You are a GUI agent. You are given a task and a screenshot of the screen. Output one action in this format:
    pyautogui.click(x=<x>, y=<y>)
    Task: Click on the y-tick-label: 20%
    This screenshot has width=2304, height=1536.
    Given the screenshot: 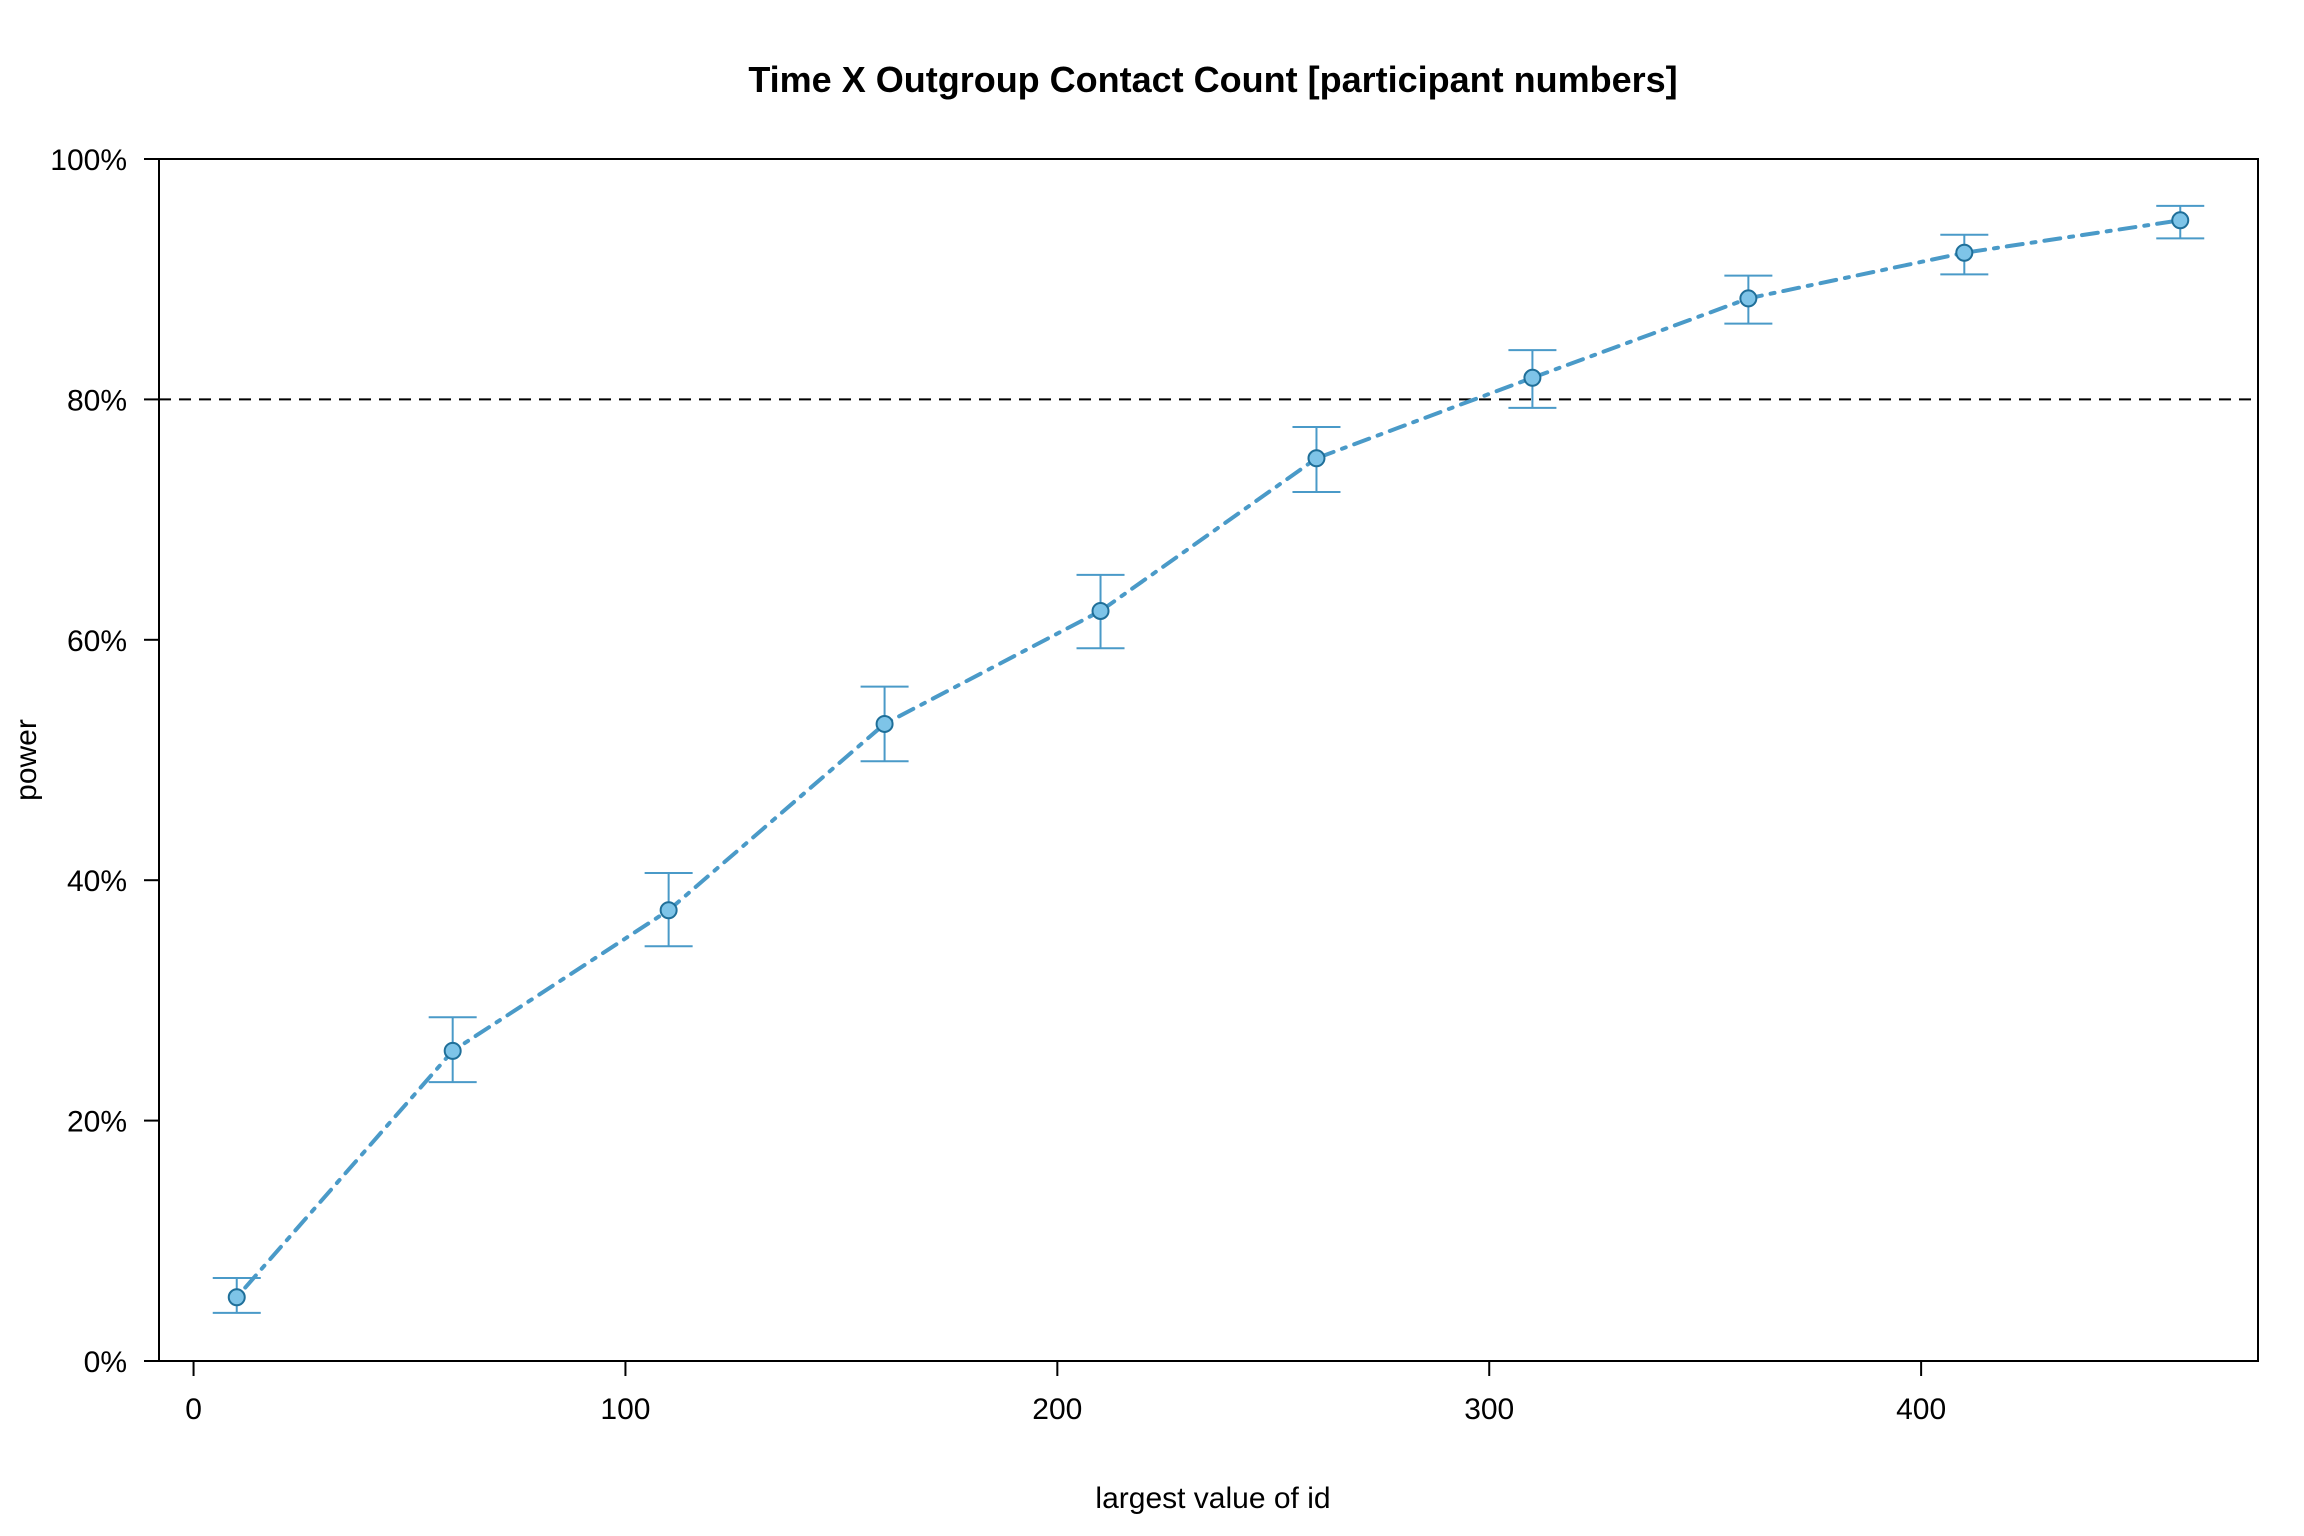 What is the action you would take?
    pyautogui.click(x=97, y=1122)
    